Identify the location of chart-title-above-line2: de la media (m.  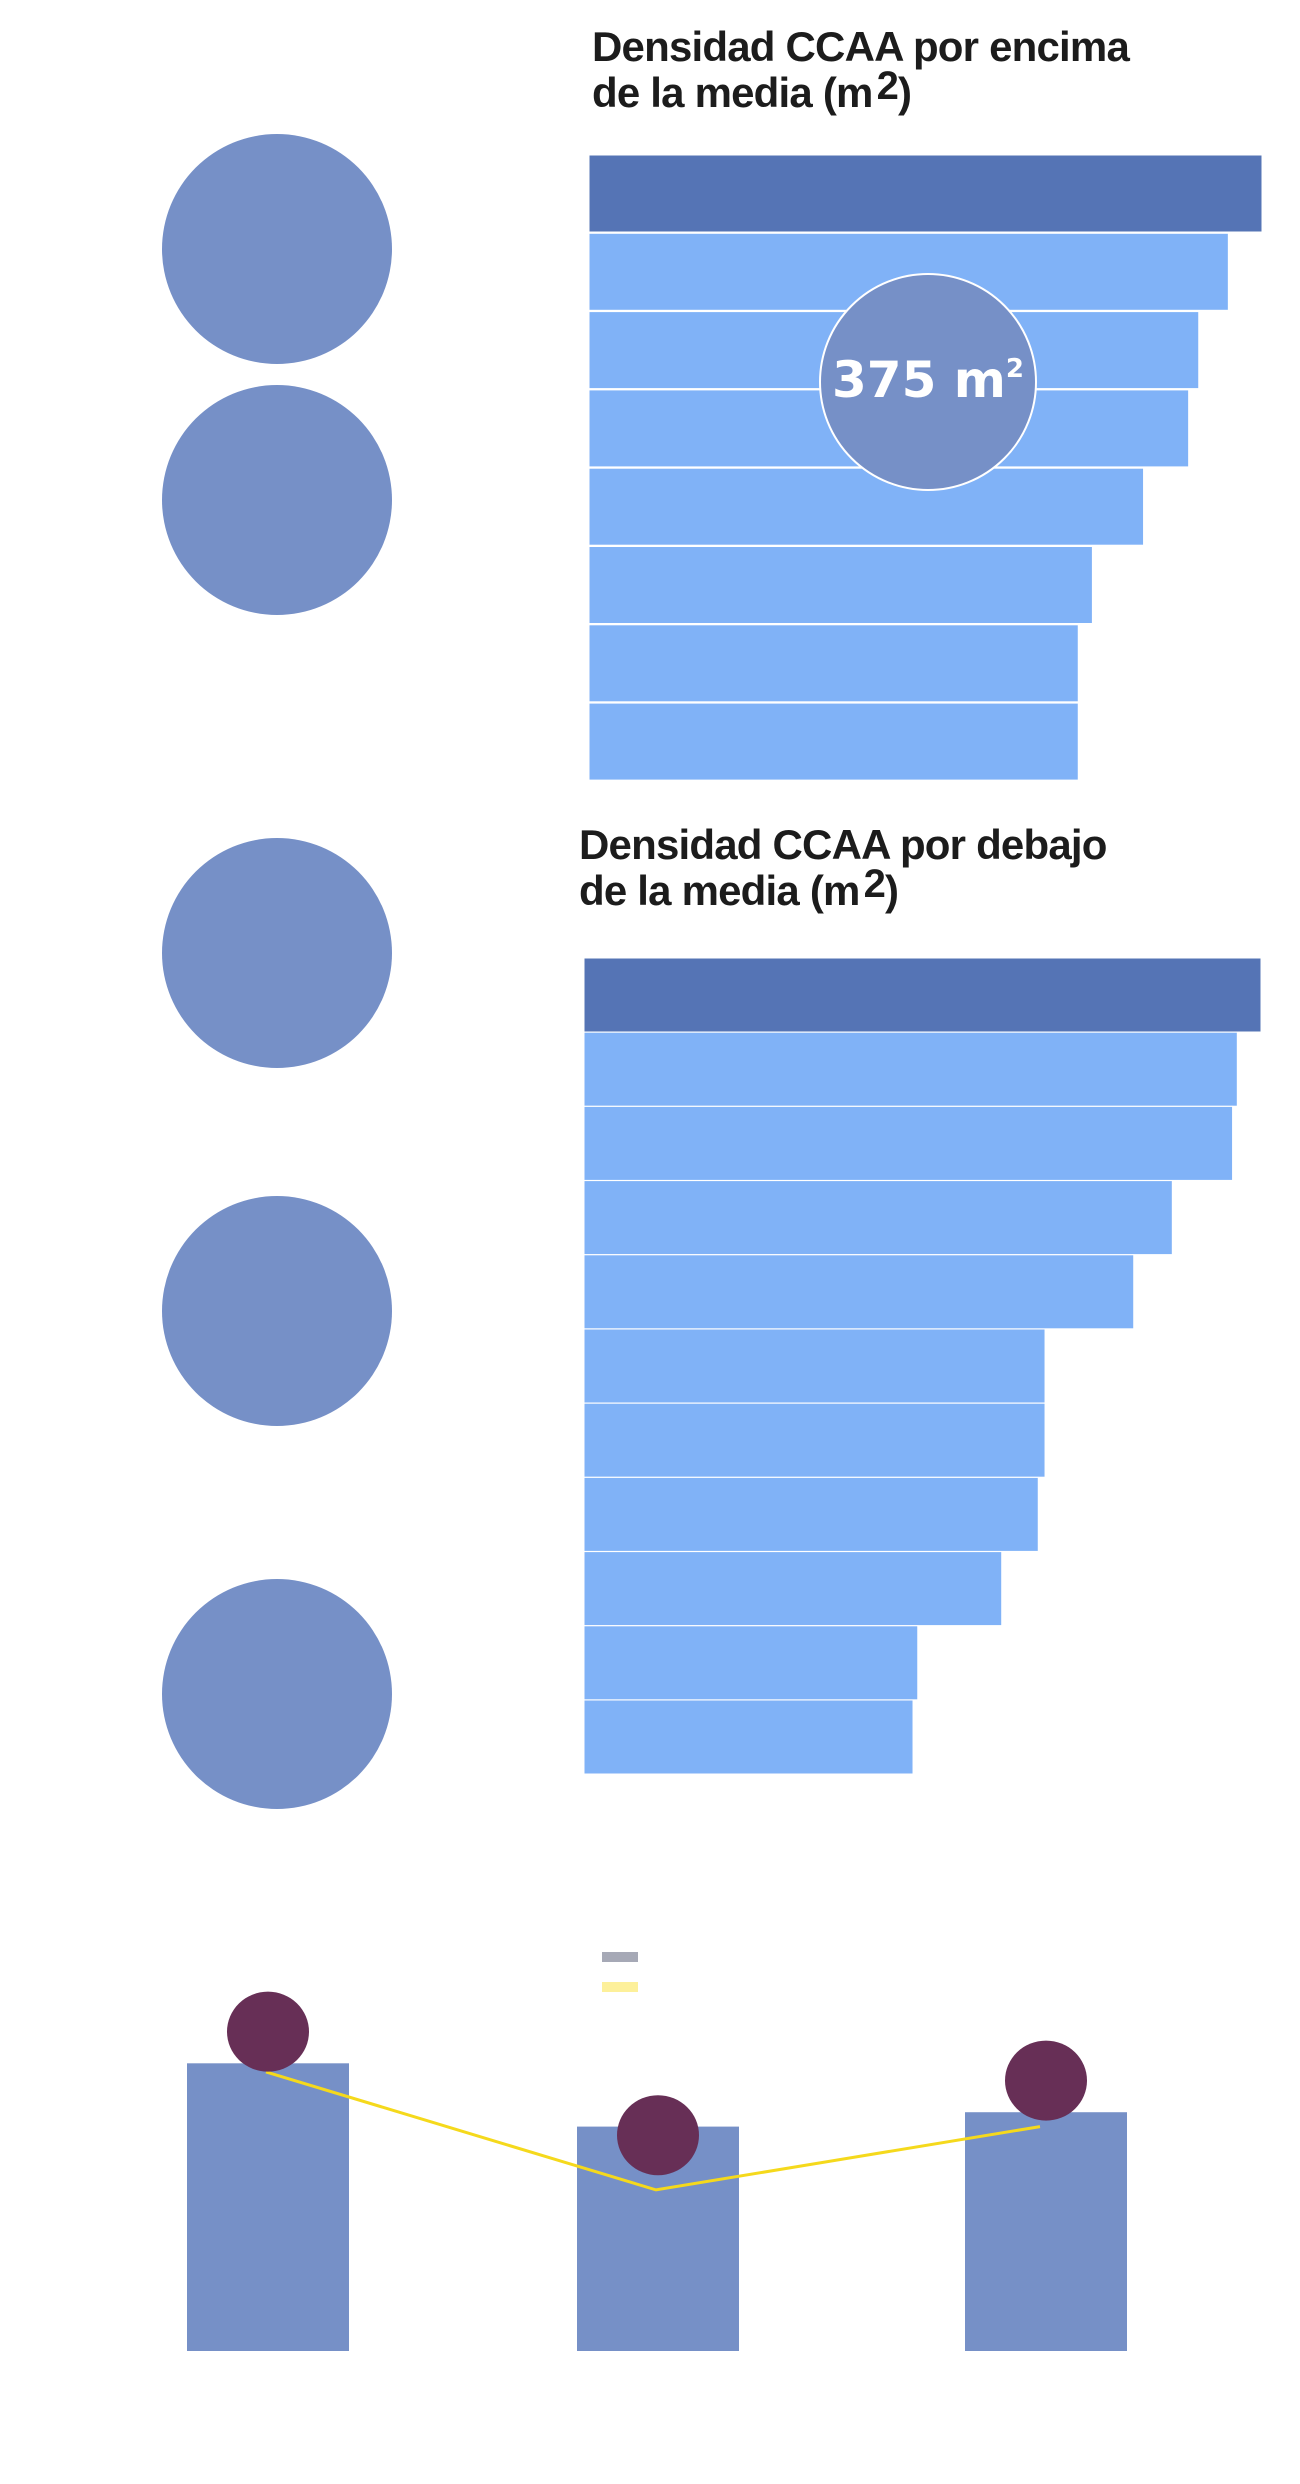
(732, 92).